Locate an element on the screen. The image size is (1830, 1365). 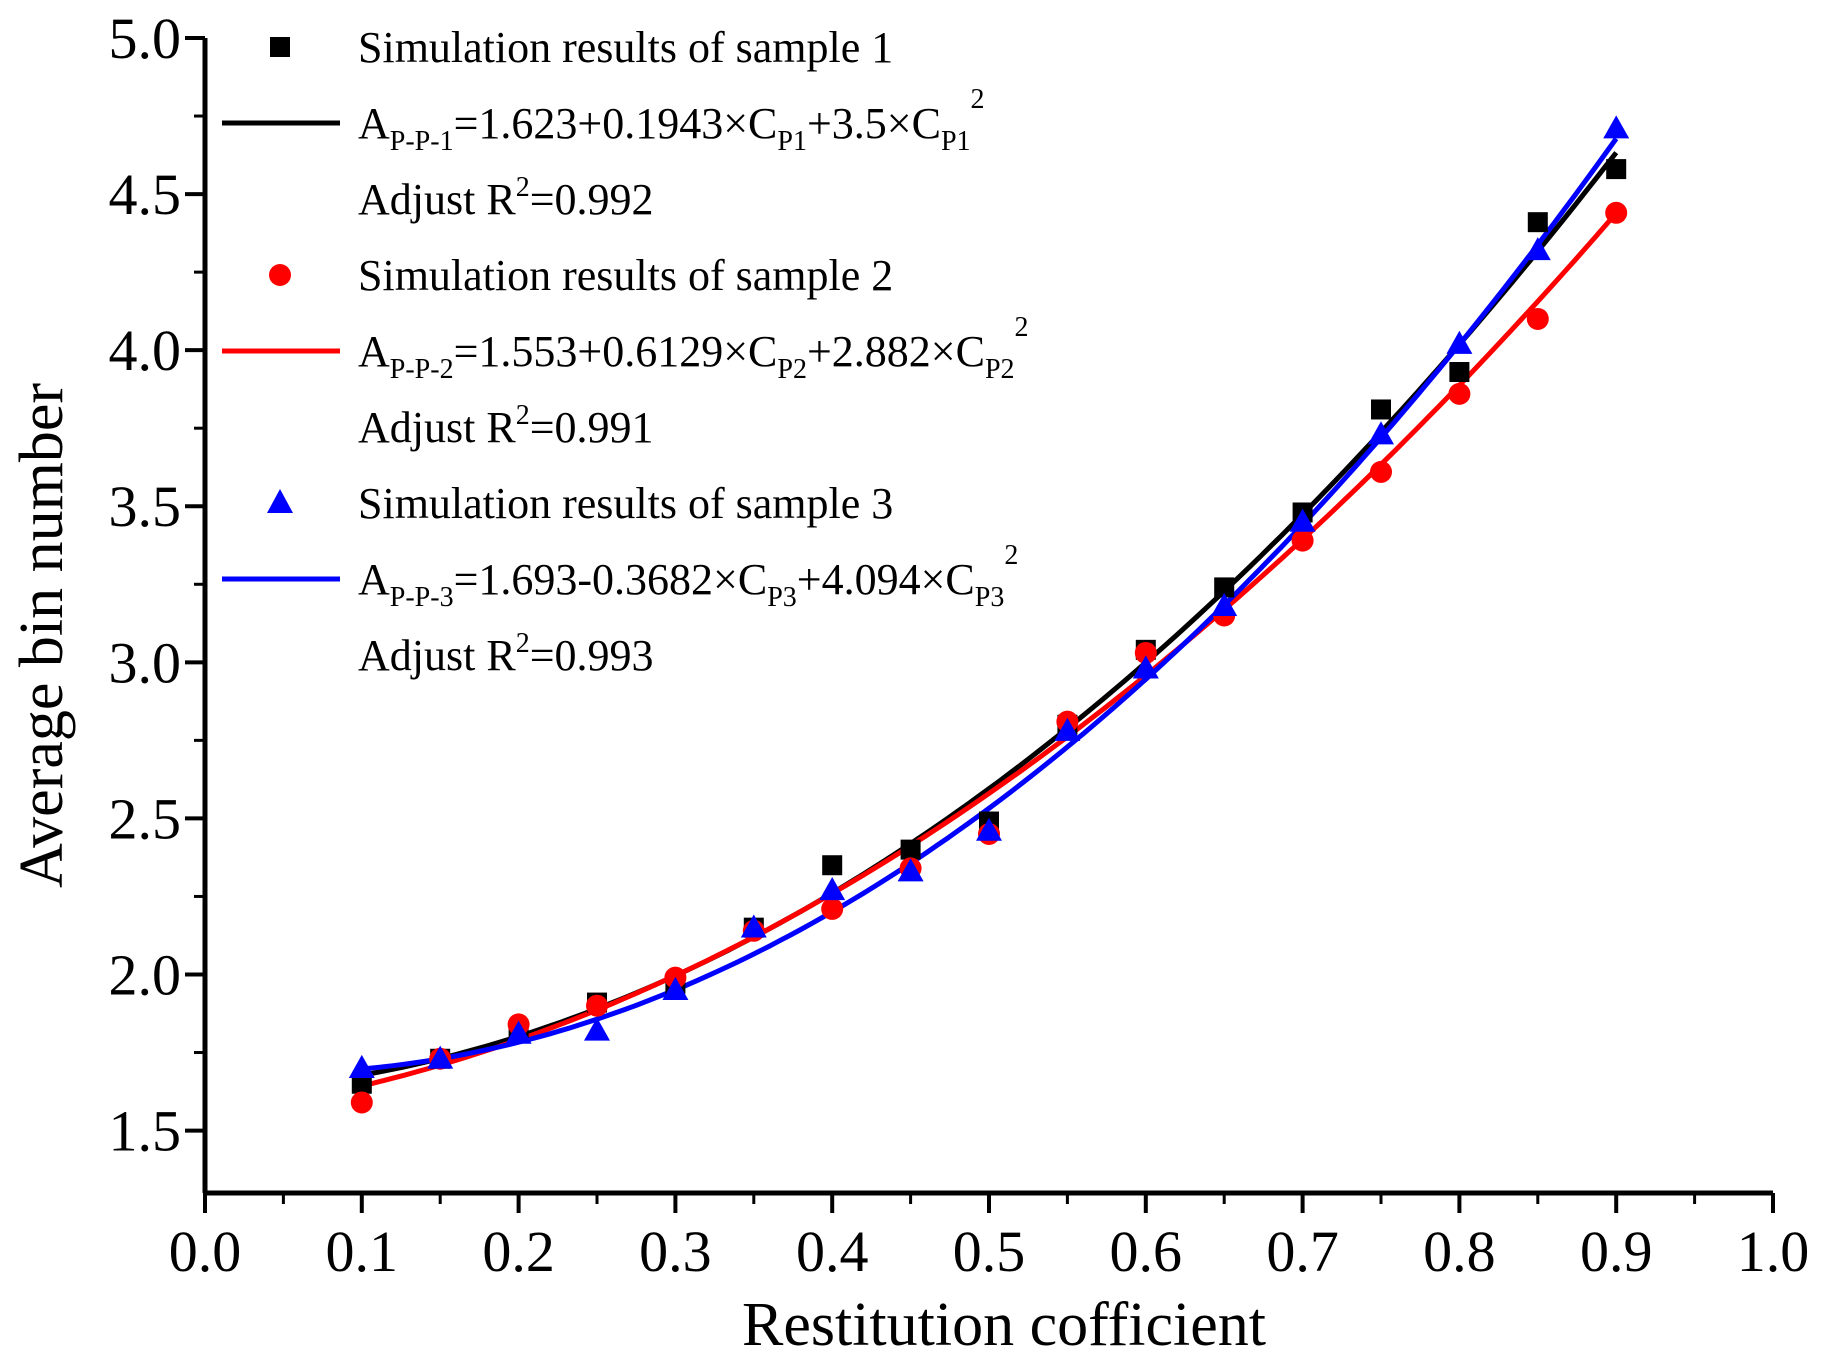
legend-r2-1: Adjust R2=0.992 is located at coordinates (506, 198).